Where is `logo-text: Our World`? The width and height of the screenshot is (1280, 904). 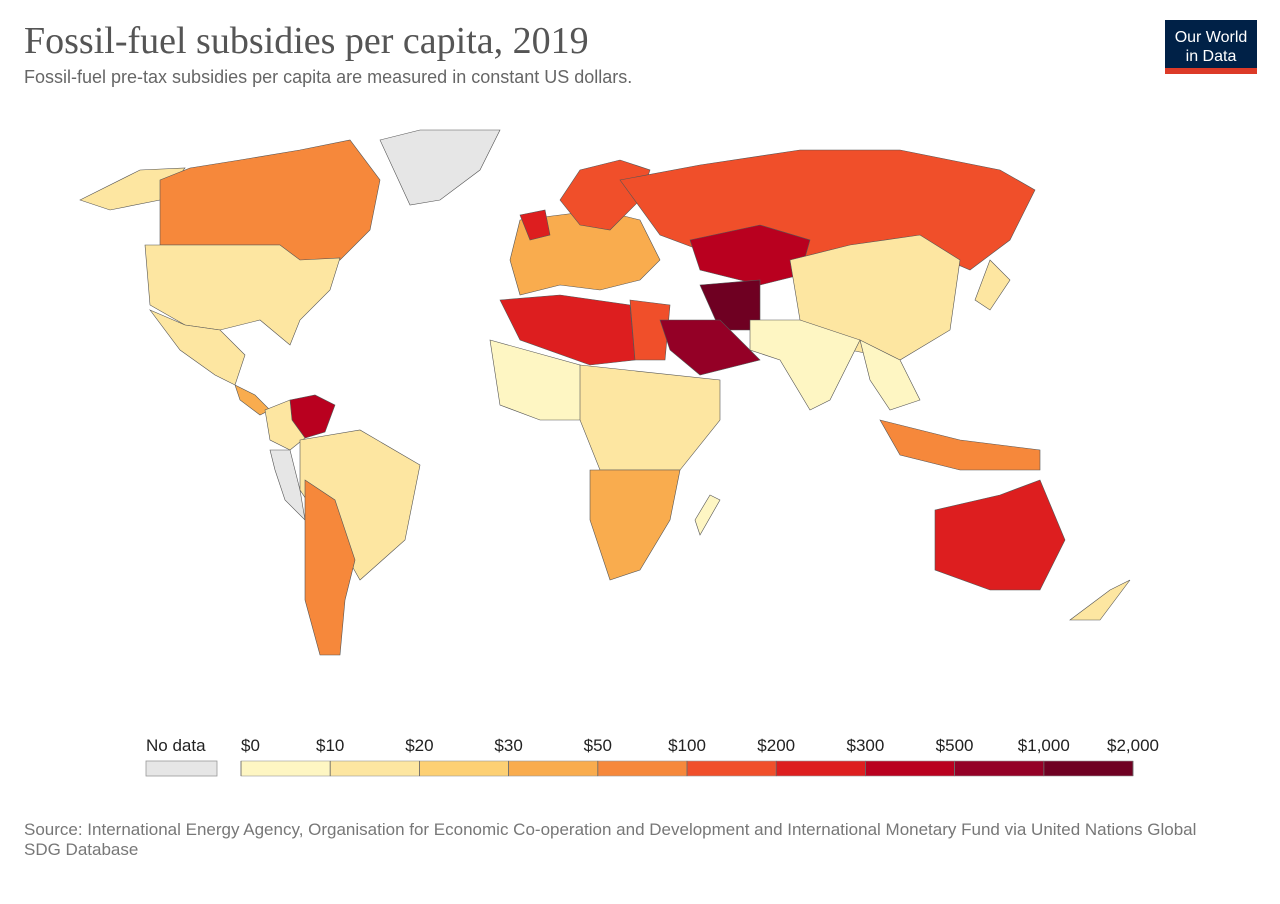
logo-text: Our World is located at coordinates (1211, 37).